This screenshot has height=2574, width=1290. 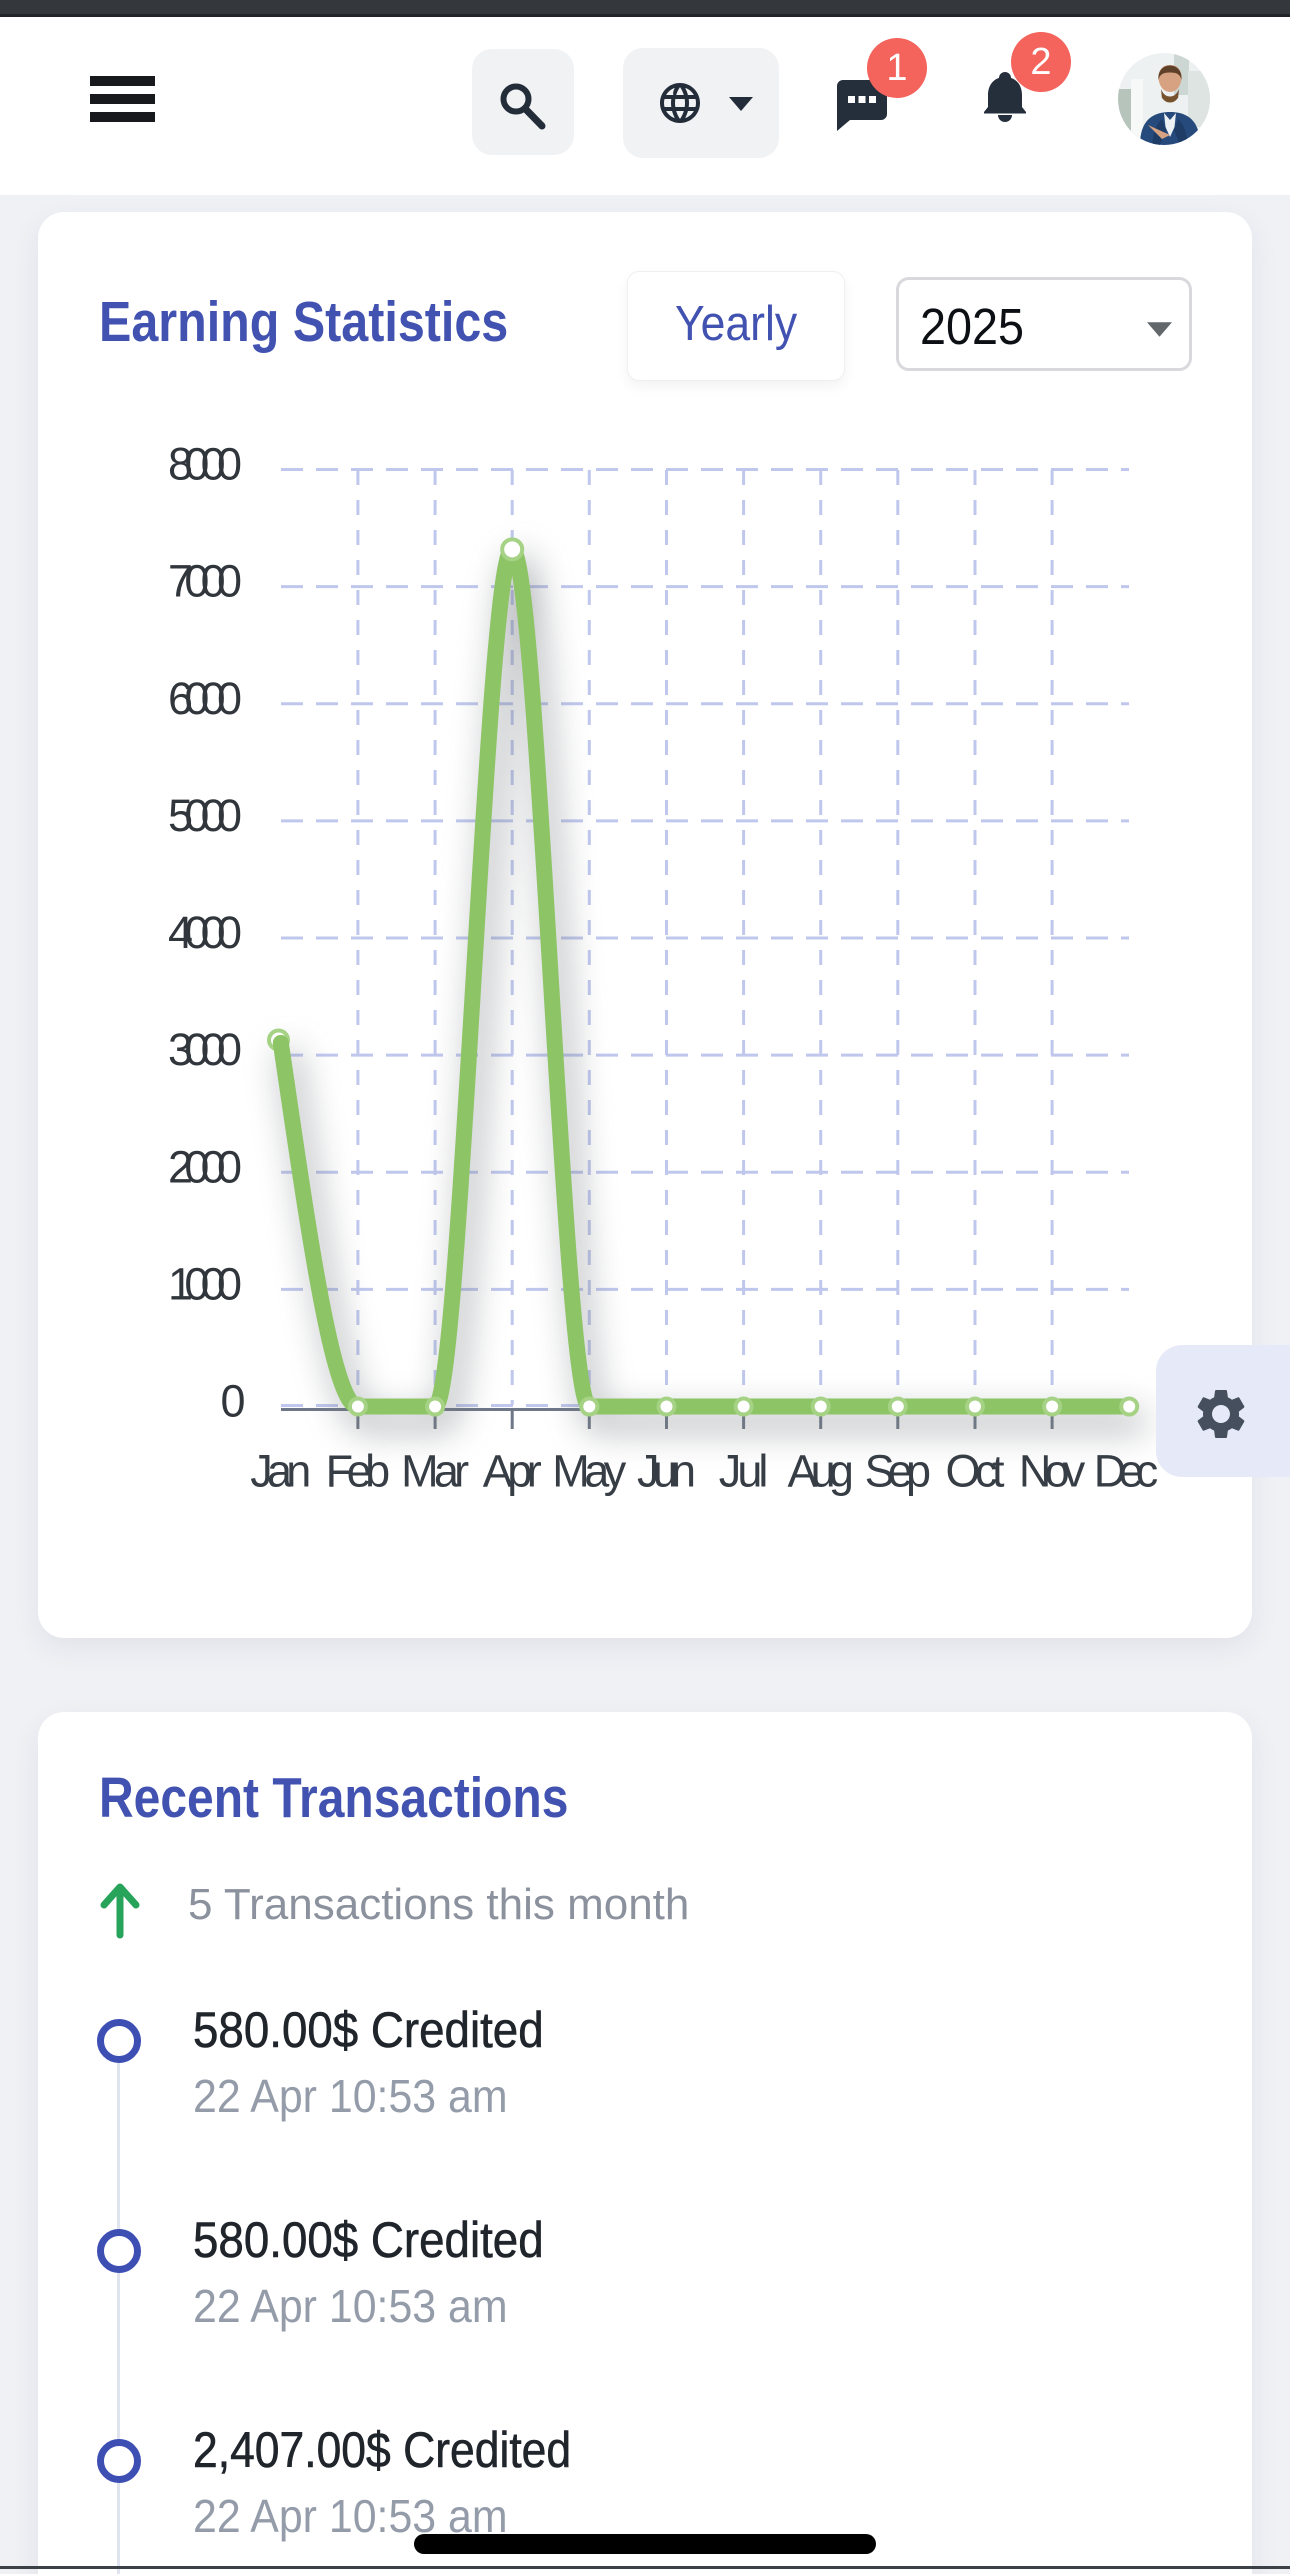 What do you see at coordinates (821, 1471) in the screenshot?
I see `svg-text: Aug` at bounding box center [821, 1471].